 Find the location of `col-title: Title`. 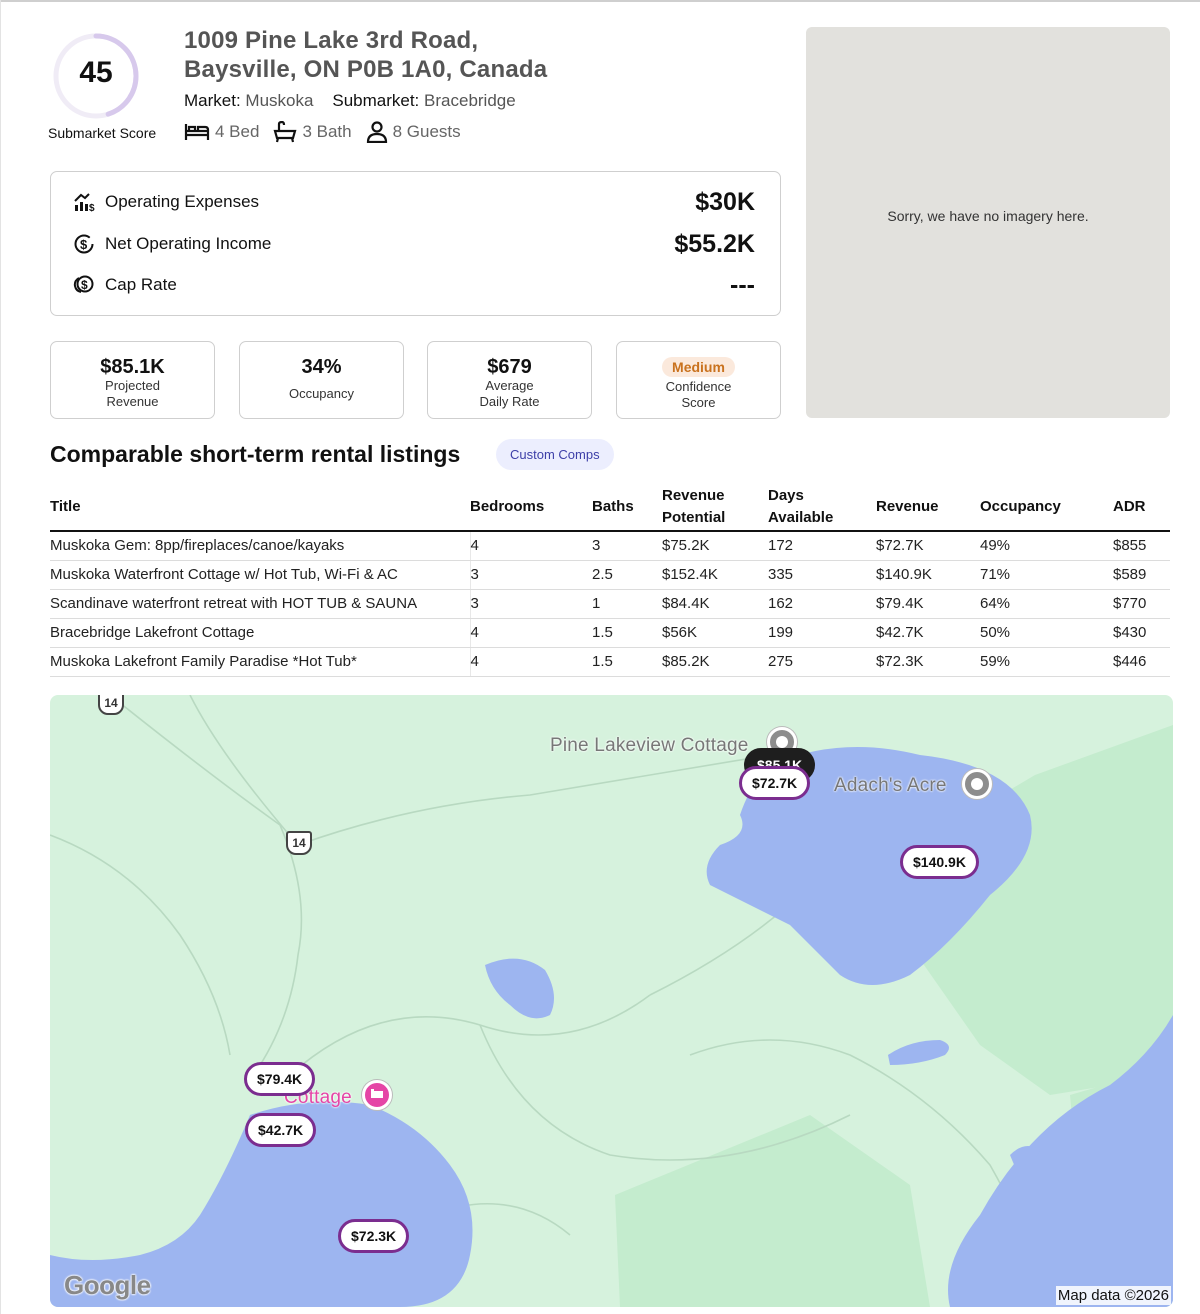

col-title: Title is located at coordinates (260, 508).